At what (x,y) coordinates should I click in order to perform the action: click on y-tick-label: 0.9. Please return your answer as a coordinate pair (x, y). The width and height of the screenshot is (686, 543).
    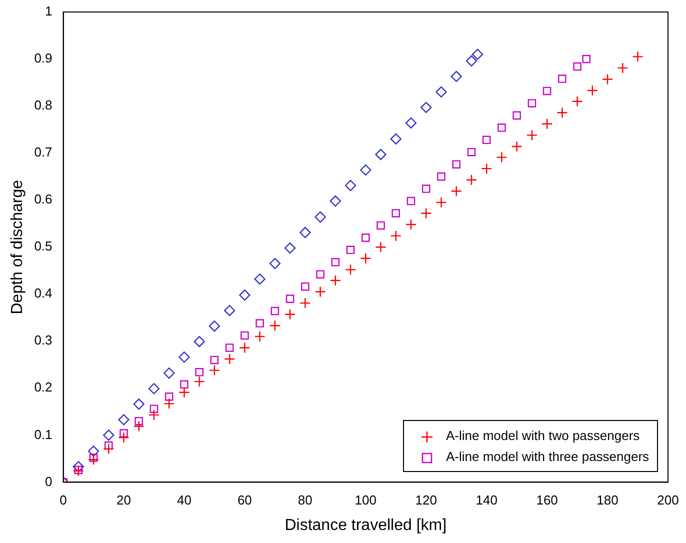
    Looking at the image, I should click on (43, 58).